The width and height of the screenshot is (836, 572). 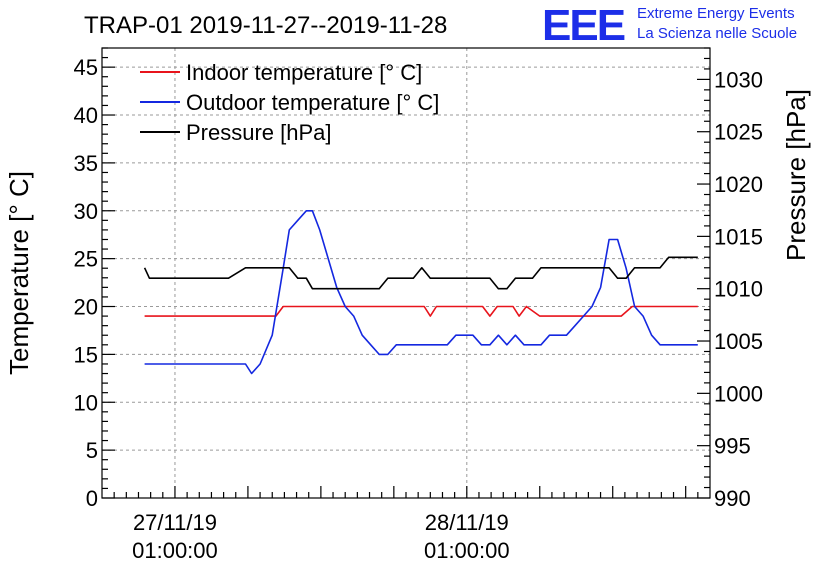 I want to click on legend-label-outdoor: Outdoor temperature [° C], so click(x=312, y=102).